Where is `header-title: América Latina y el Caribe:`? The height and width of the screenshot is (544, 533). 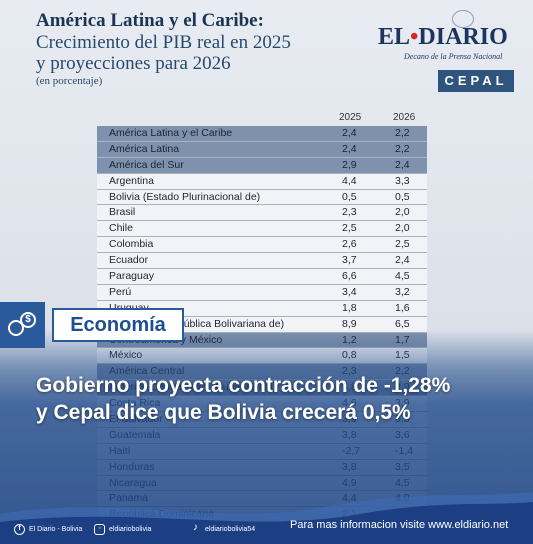 header-title: América Latina y el Caribe: is located at coordinates (150, 20).